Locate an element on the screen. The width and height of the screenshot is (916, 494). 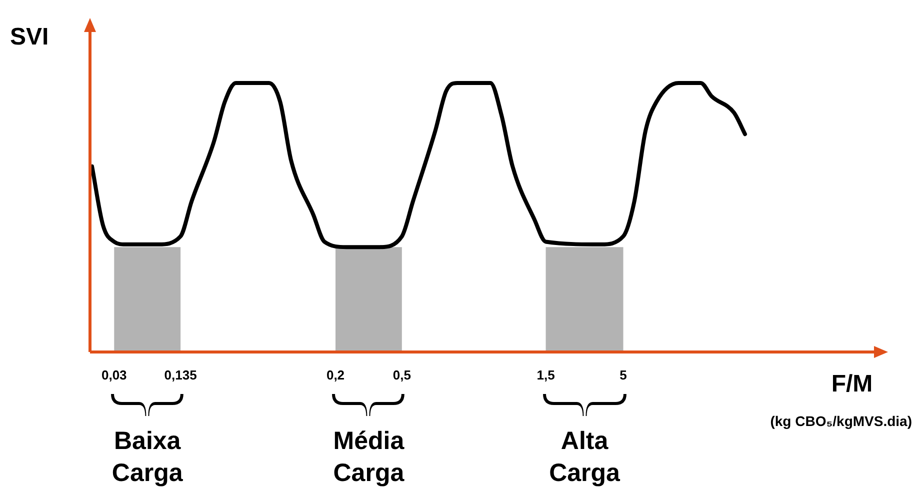
band-label: Baixa Carga is located at coordinates (148, 456).